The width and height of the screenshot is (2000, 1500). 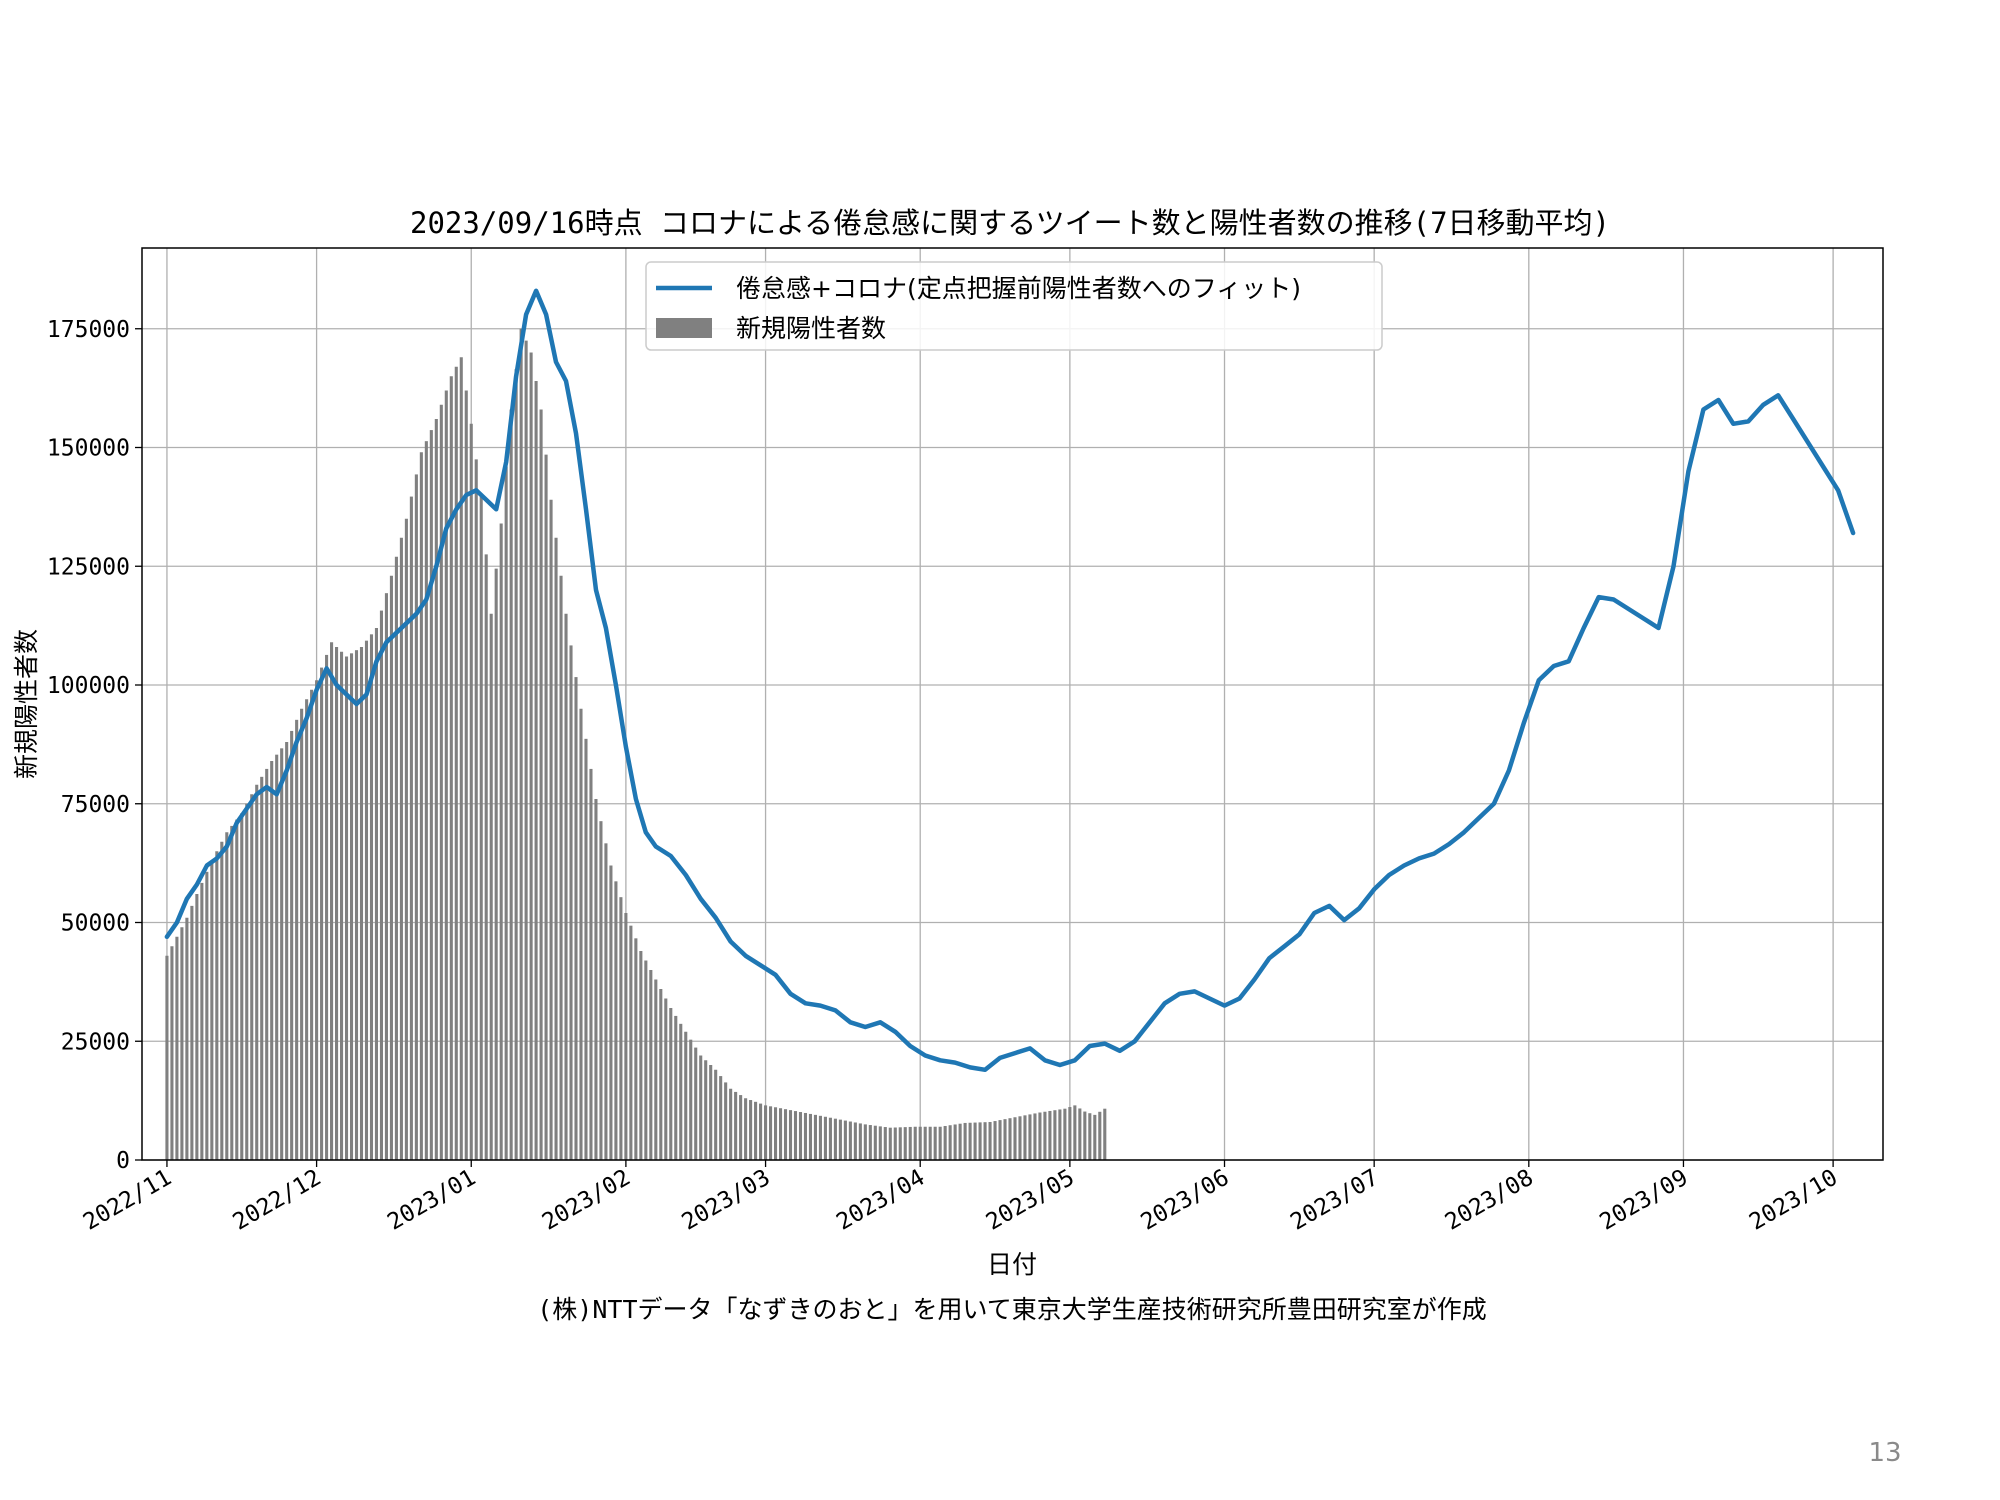 I want to click on legend: 倦怠感+コロナ(定点把握前陽性者数へのフィット) 新規陽性者数, so click(x=1014, y=306).